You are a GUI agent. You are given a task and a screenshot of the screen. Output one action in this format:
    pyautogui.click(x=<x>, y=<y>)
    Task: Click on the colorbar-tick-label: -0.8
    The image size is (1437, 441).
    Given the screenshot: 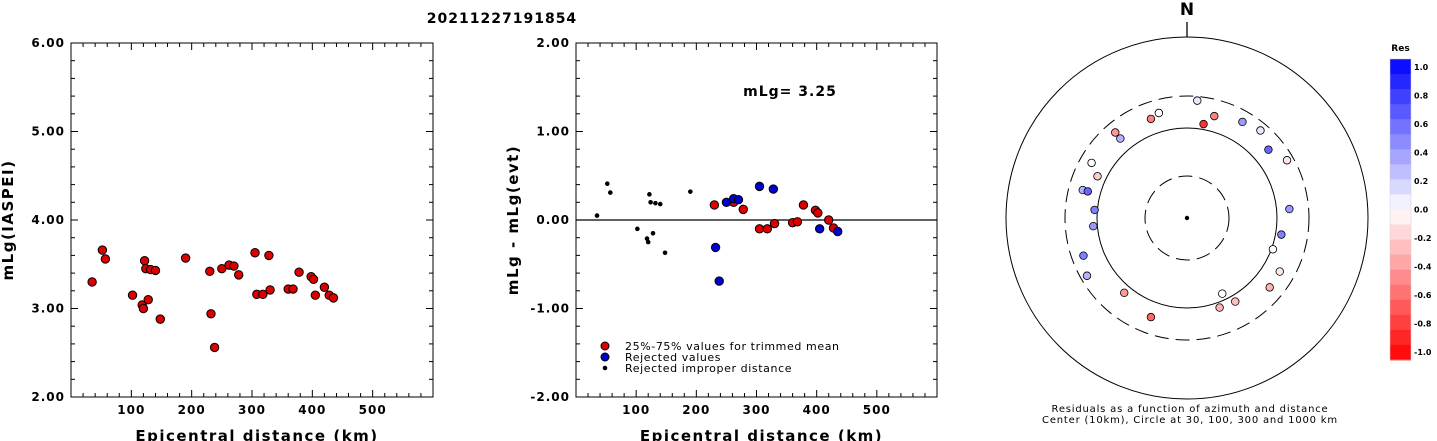 What is the action you would take?
    pyautogui.click(x=1423, y=324)
    